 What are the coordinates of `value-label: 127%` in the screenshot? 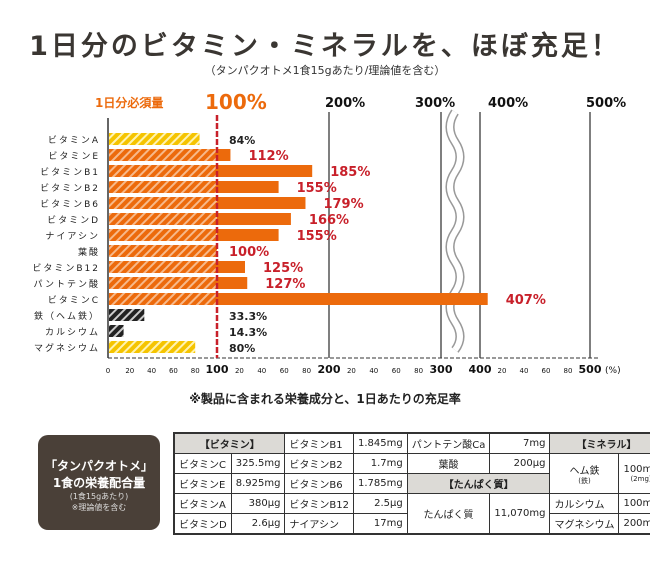 It's located at (285, 284).